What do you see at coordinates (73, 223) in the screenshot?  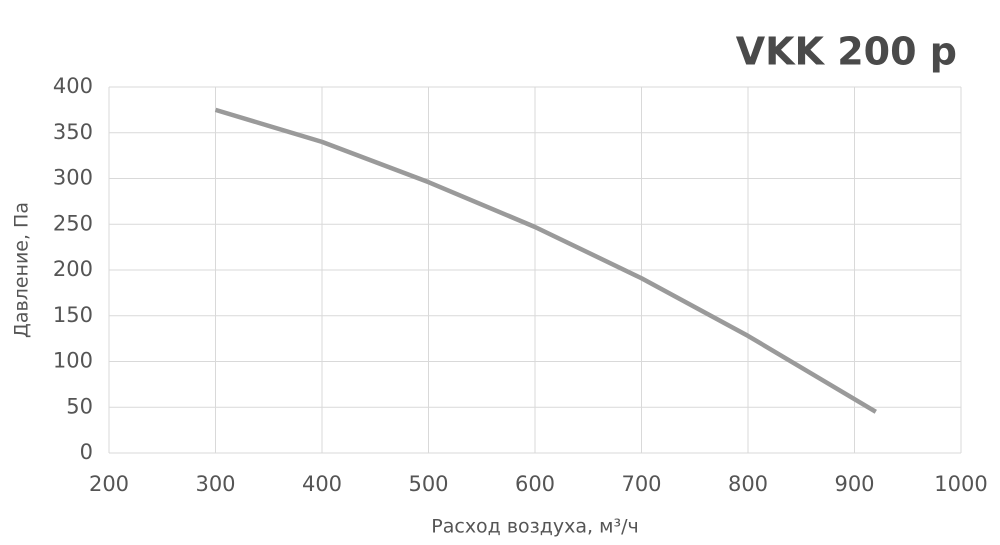 I see `y-tick-label: 250` at bounding box center [73, 223].